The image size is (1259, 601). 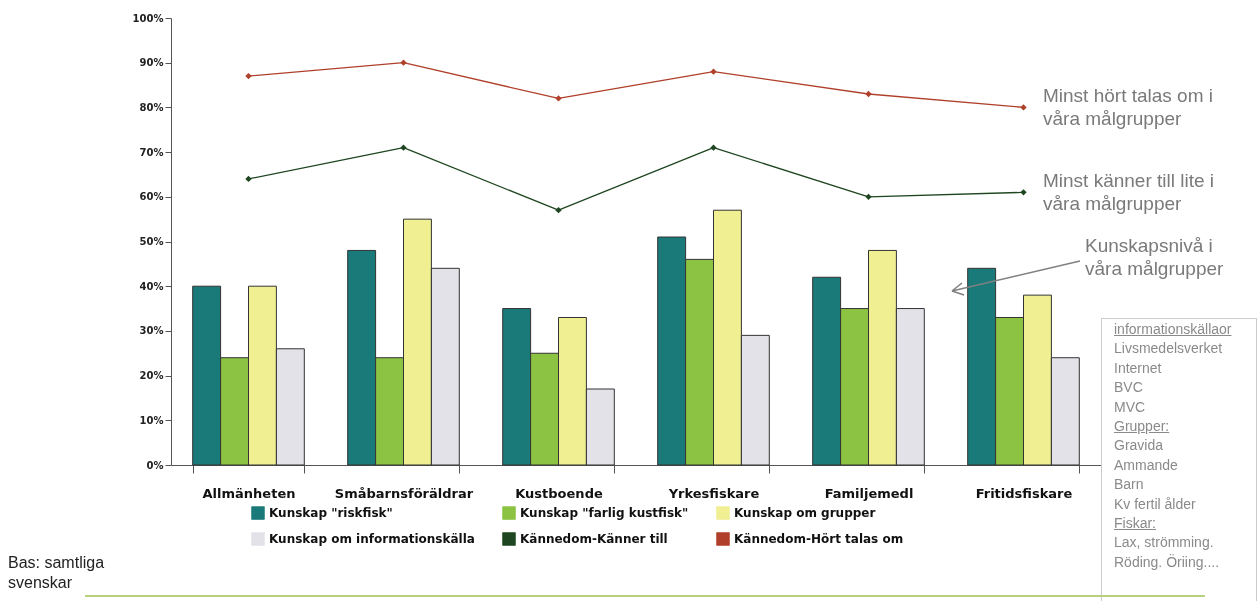 I want to click on text: Lax, strömming., so click(x=1164, y=543).